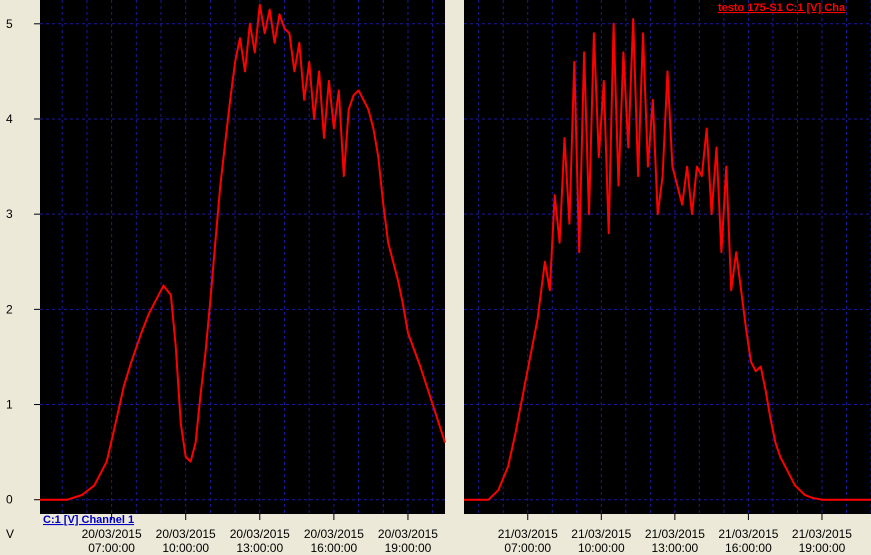 The width and height of the screenshot is (871, 555). I want to click on left-x-tick-time: 19:00:00, so click(408, 548).